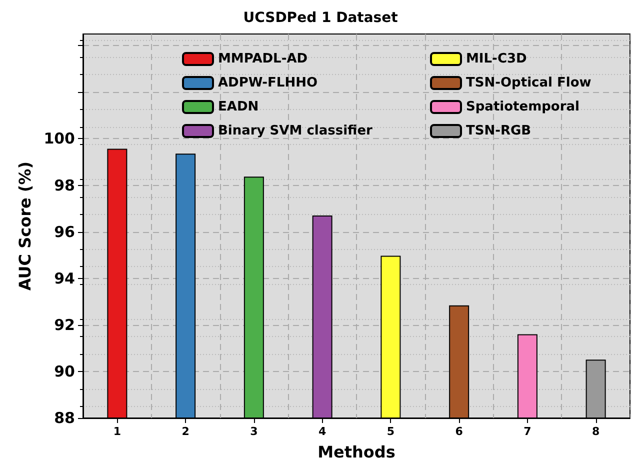 This screenshot has width=641, height=465. I want to click on y-axis-title: AUC Score (%), so click(24, 226).